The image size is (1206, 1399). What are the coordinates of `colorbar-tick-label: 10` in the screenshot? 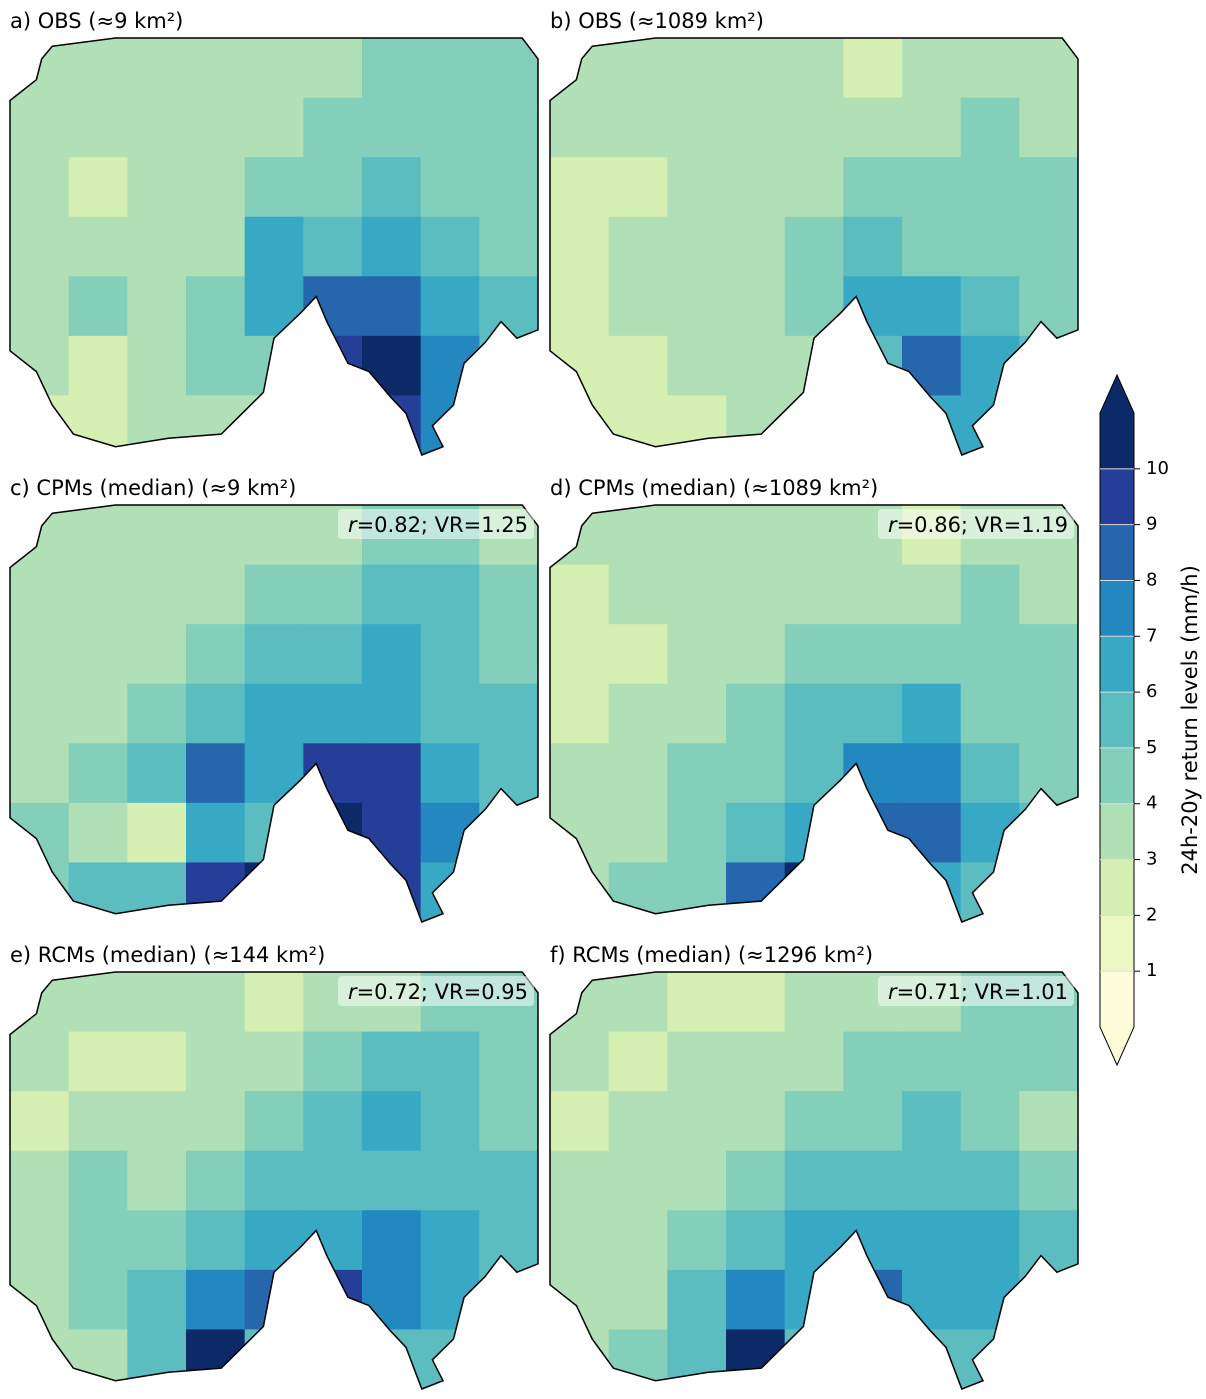 It's located at (1157, 468).